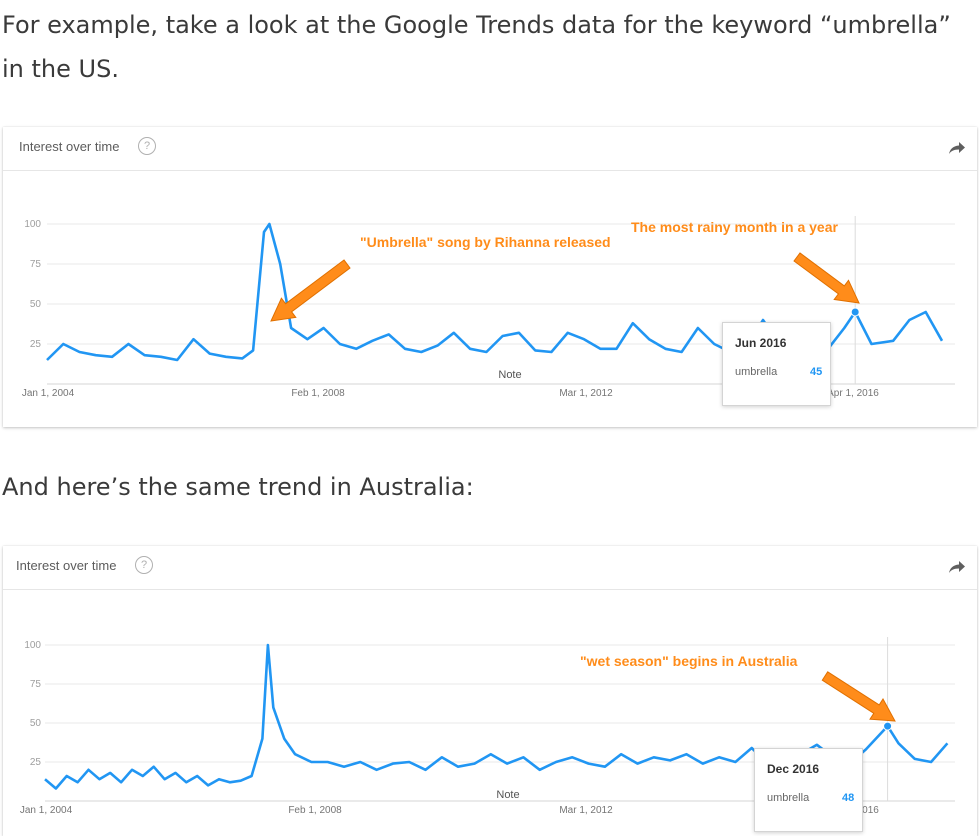 Image resolution: width=979 pixels, height=836 pixels. What do you see at coordinates (816, 372) in the screenshot?
I see `tooltip-value: 45` at bounding box center [816, 372].